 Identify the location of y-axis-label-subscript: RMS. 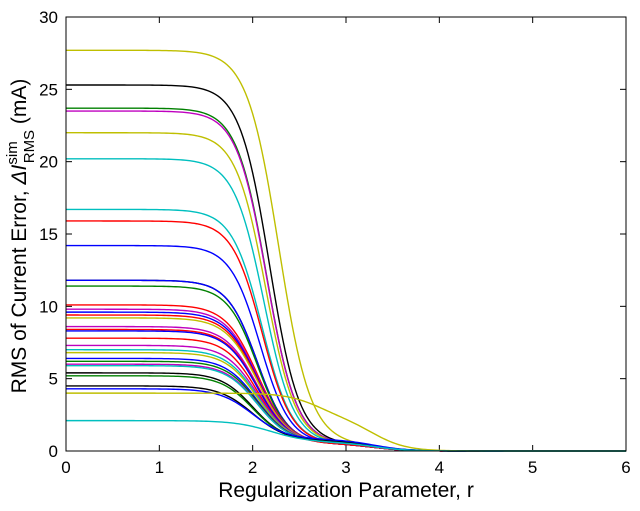
(29, 146).